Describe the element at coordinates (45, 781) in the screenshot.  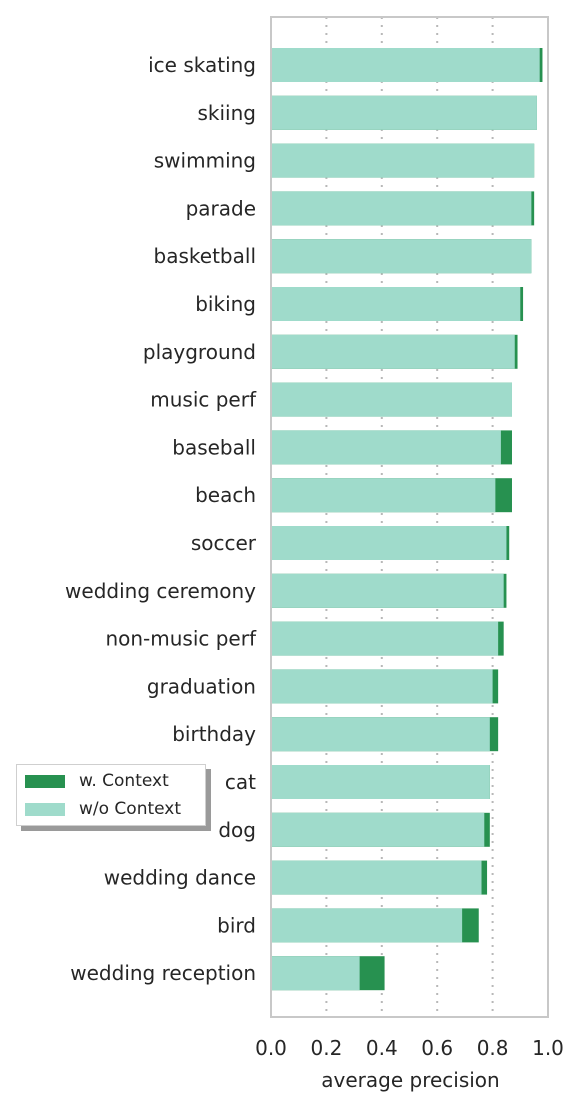
I see `legend-swatch-w-context` at that location.